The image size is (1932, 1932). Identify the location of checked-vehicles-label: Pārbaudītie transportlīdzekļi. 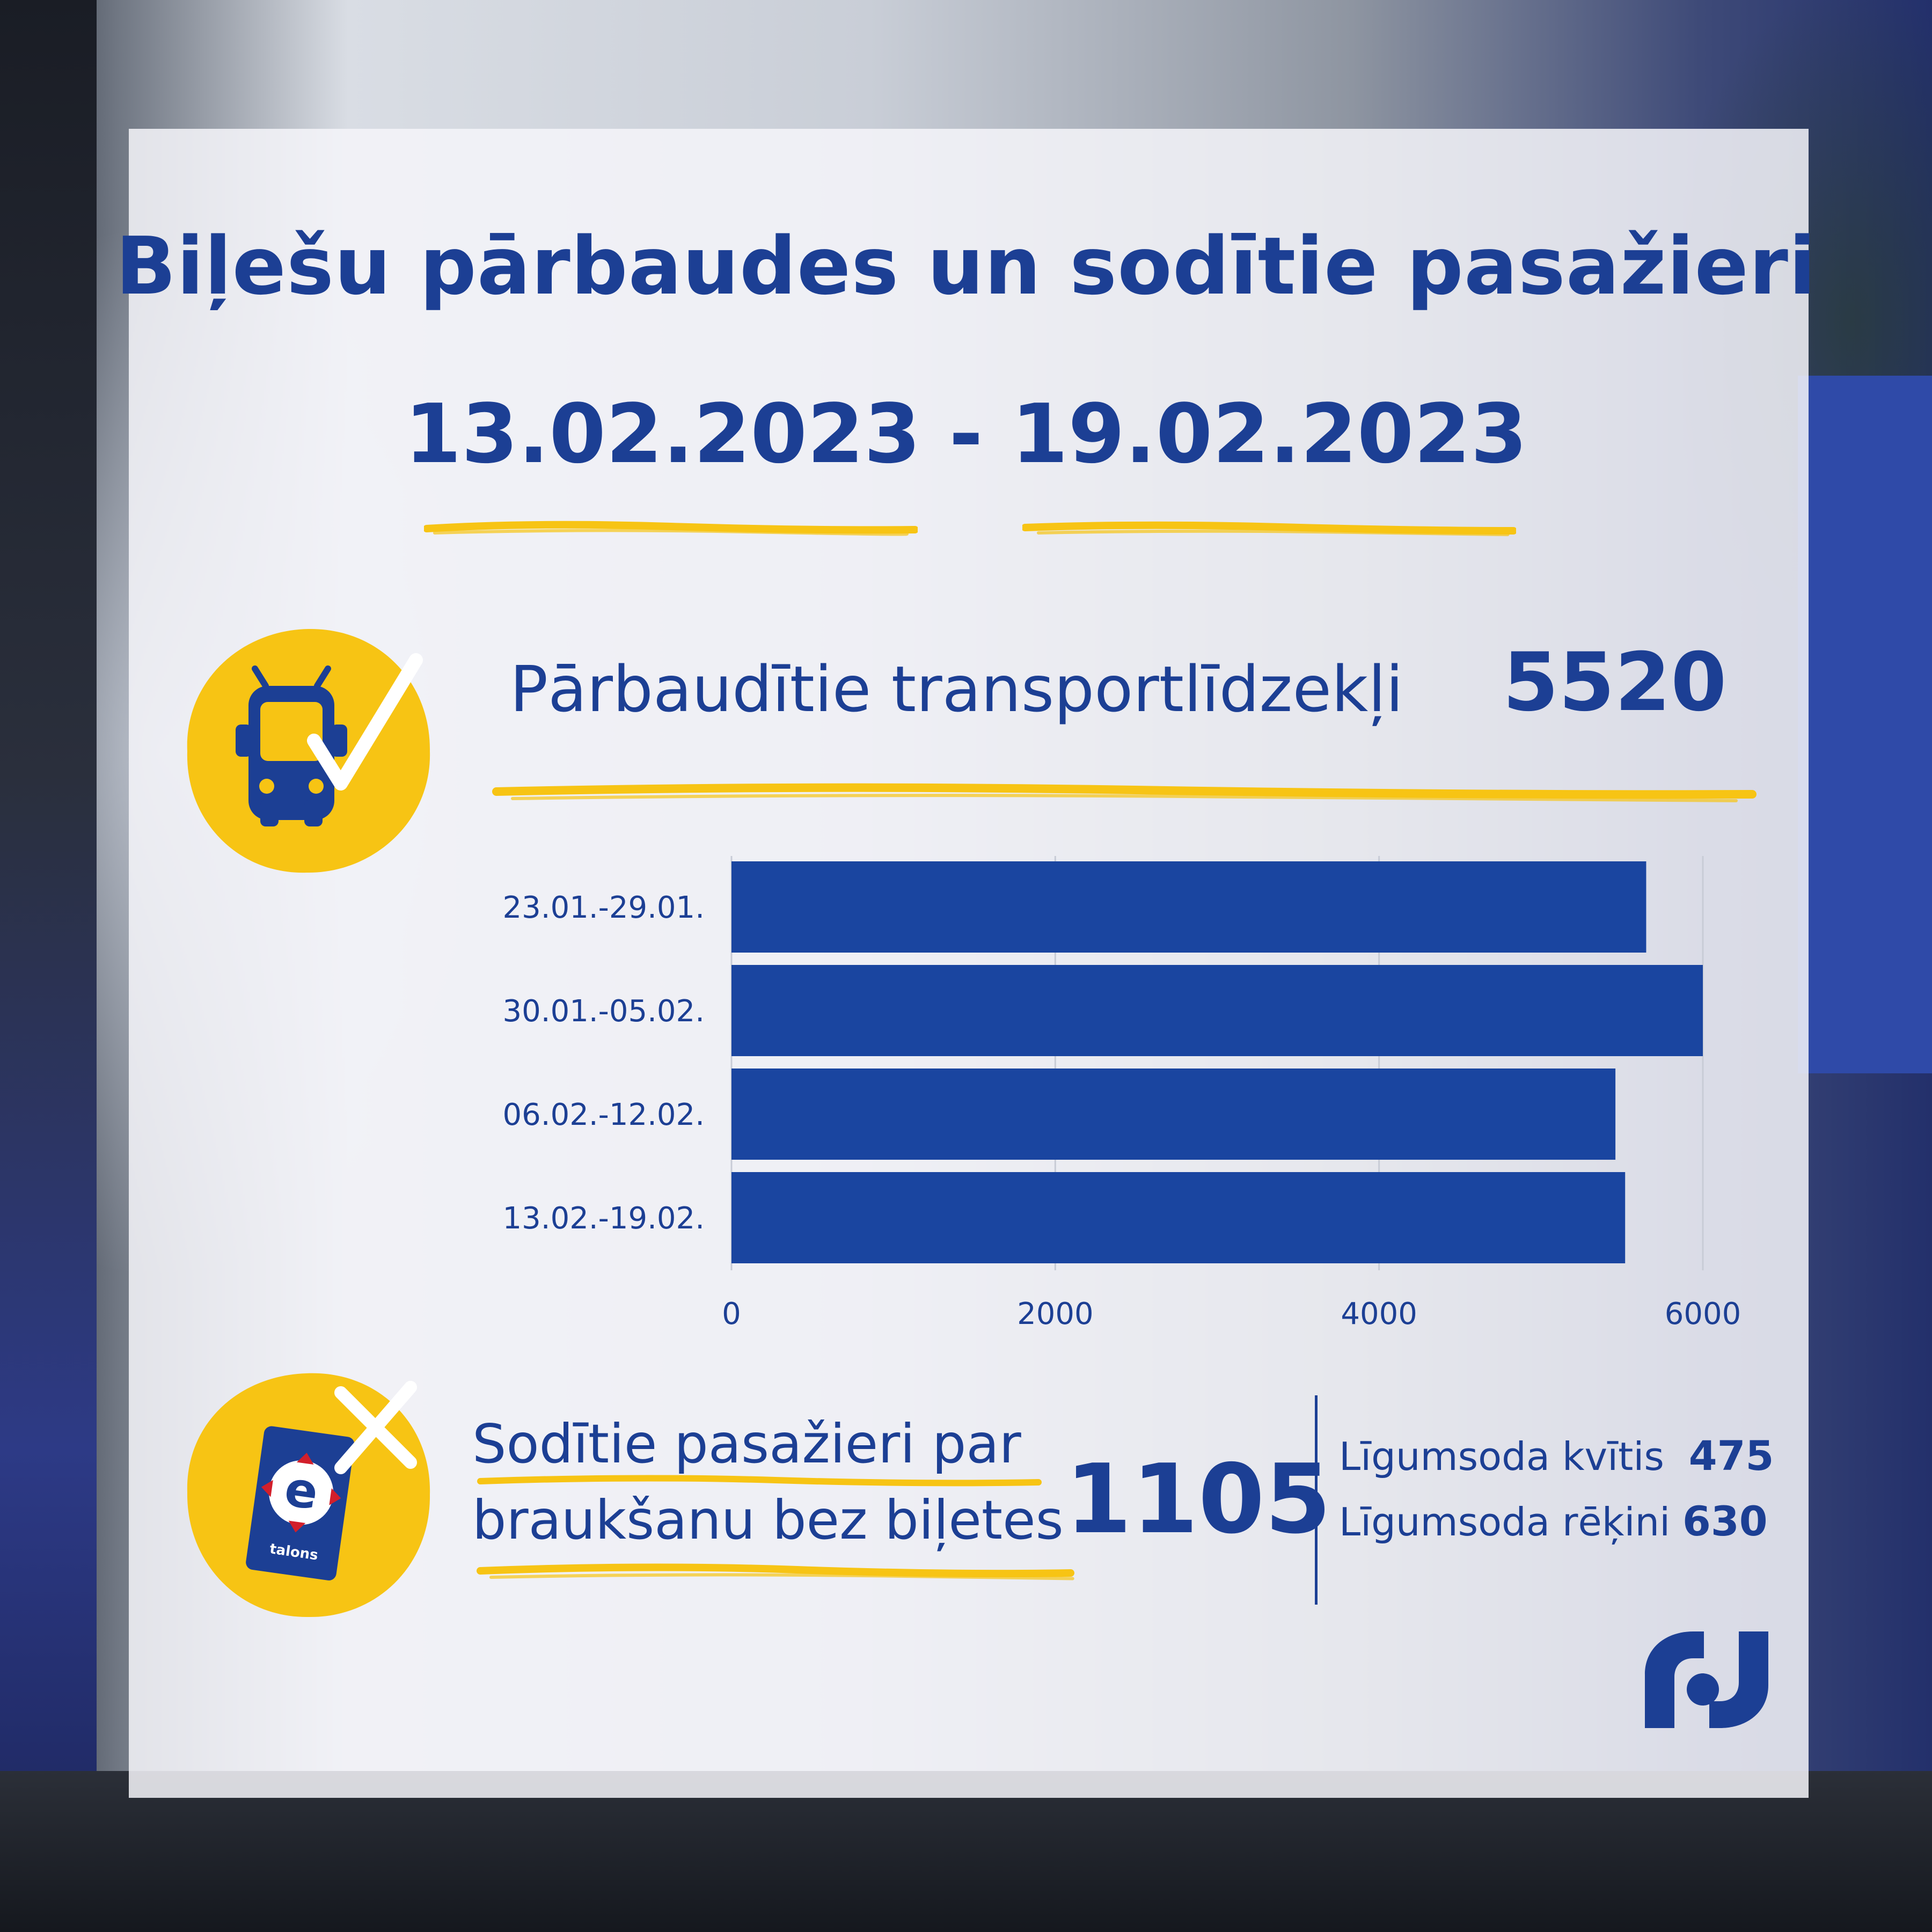
(956, 689).